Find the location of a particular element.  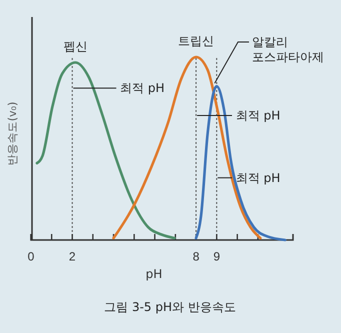

x-axis-title: pH is located at coordinates (154, 274).